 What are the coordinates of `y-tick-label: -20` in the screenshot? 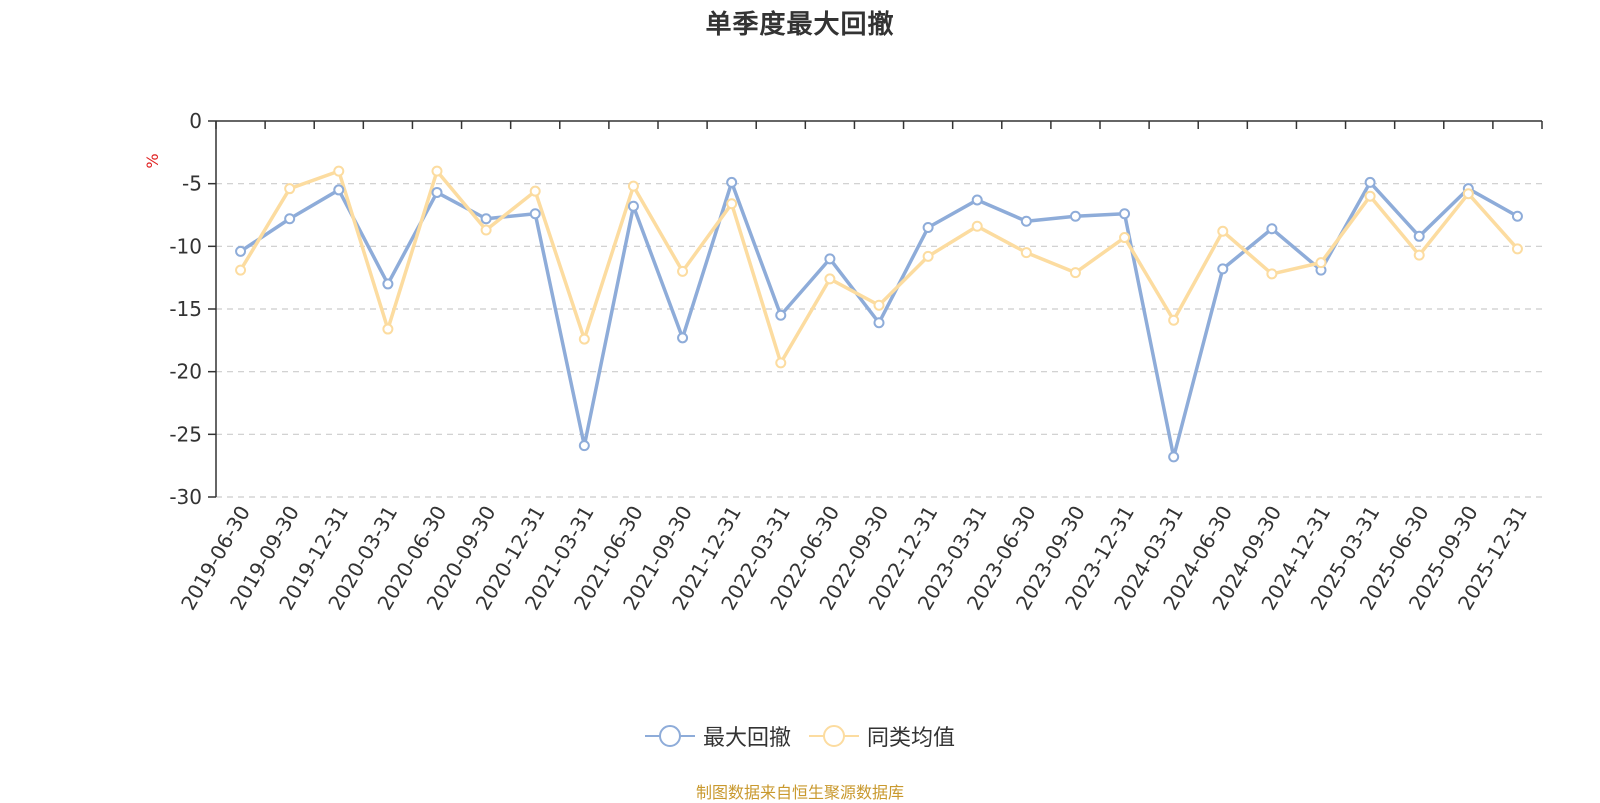 It's located at (185, 372).